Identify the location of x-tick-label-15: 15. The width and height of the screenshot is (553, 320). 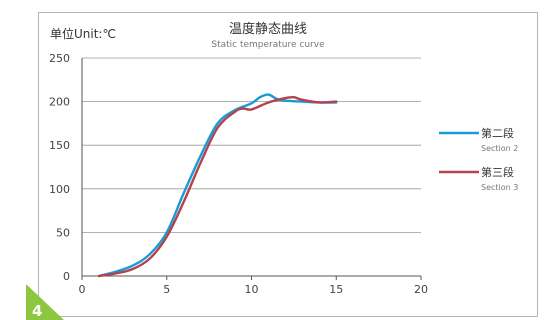
(336, 289).